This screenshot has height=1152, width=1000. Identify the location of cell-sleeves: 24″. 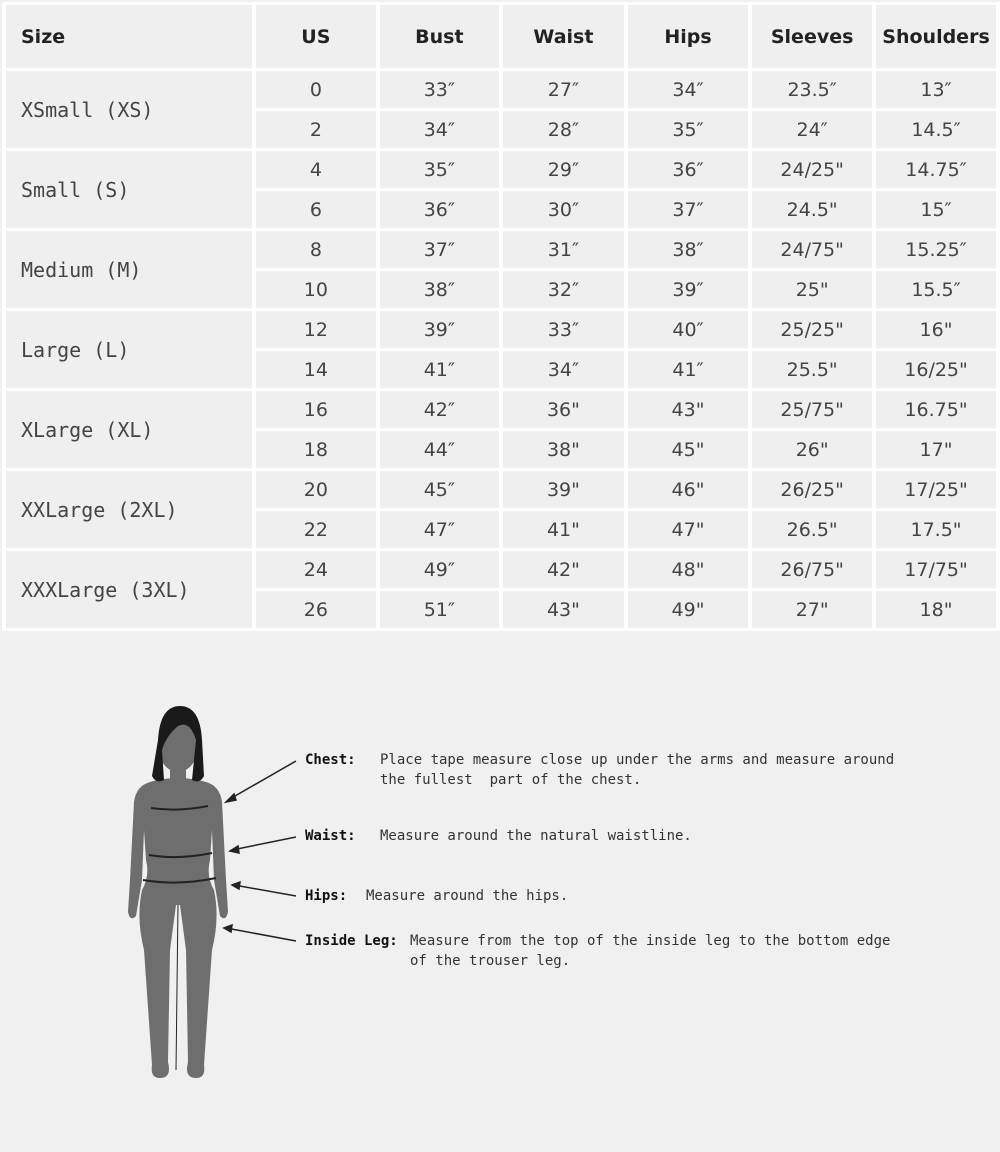
(812, 129).